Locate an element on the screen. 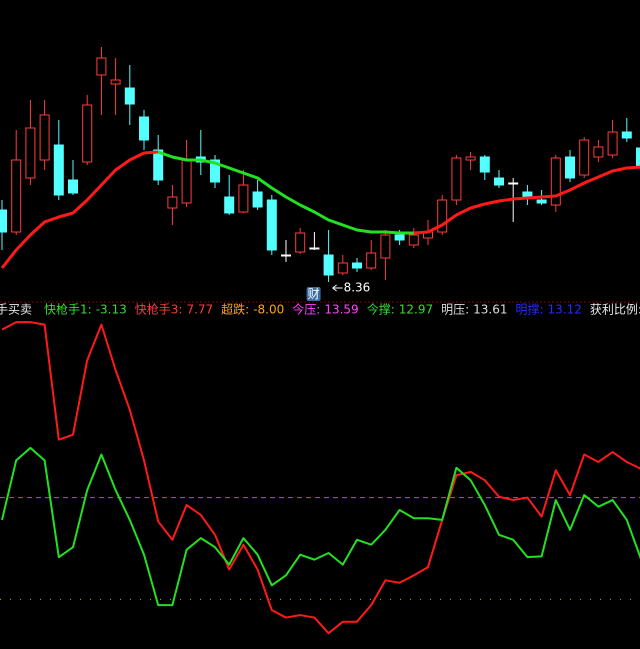 The image size is (640, 649). legend-value: -3.13 is located at coordinates (111, 310).